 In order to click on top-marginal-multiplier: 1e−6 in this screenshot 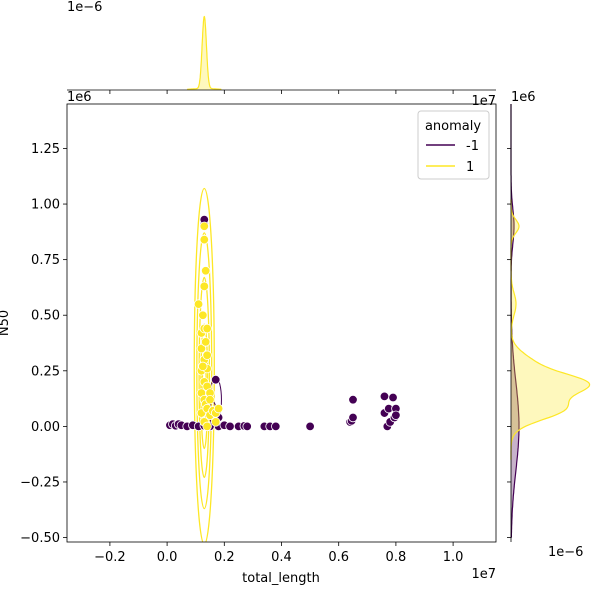, I will do `click(84, 7)`.